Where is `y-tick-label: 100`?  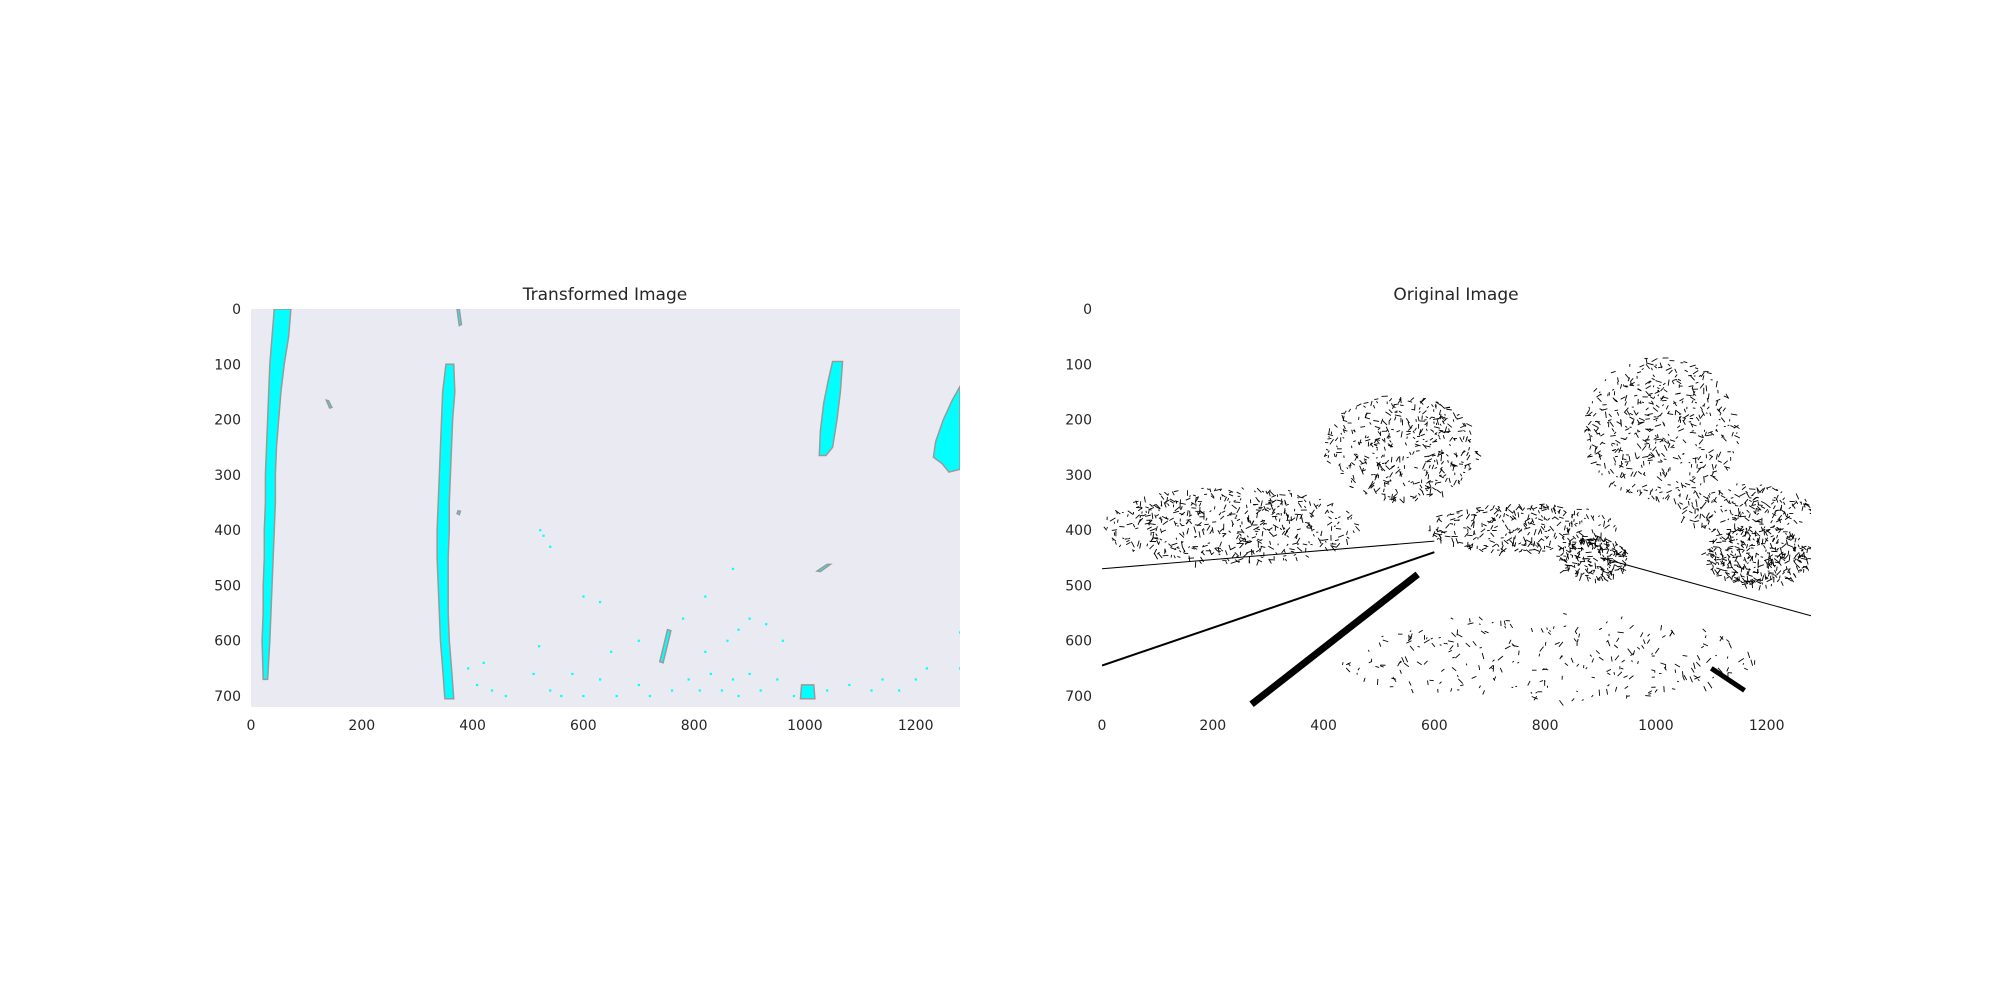
y-tick-label: 100 is located at coordinates (1078, 365).